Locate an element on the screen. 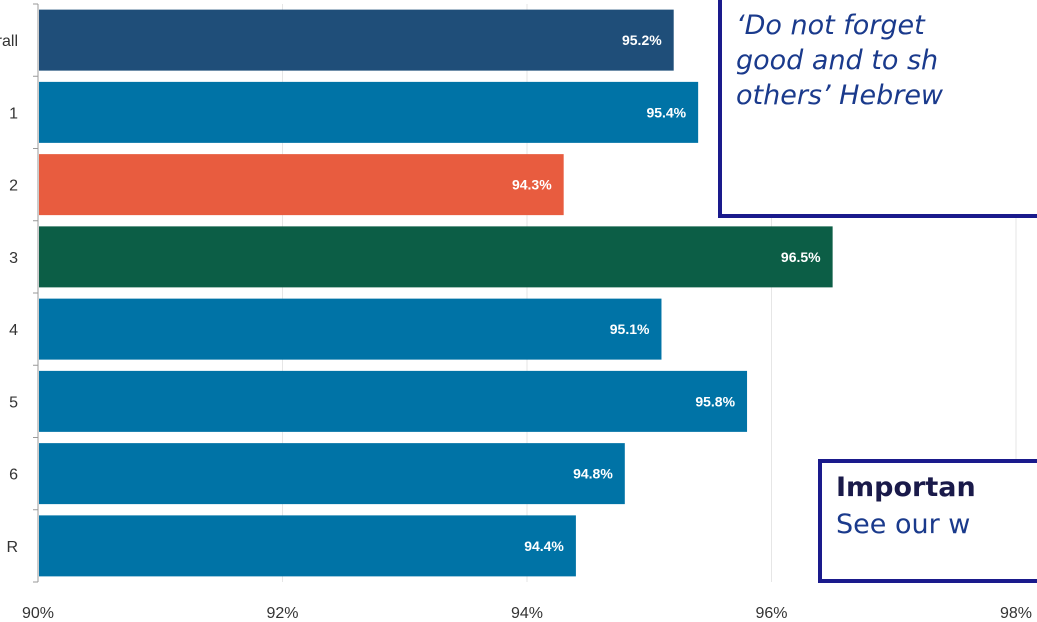  x-tick-label: 98% is located at coordinates (1016, 613).